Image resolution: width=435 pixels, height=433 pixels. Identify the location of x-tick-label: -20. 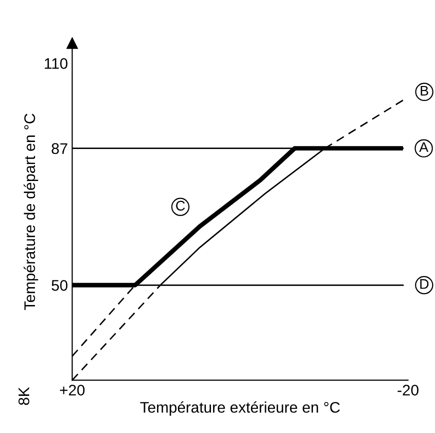
(408, 390).